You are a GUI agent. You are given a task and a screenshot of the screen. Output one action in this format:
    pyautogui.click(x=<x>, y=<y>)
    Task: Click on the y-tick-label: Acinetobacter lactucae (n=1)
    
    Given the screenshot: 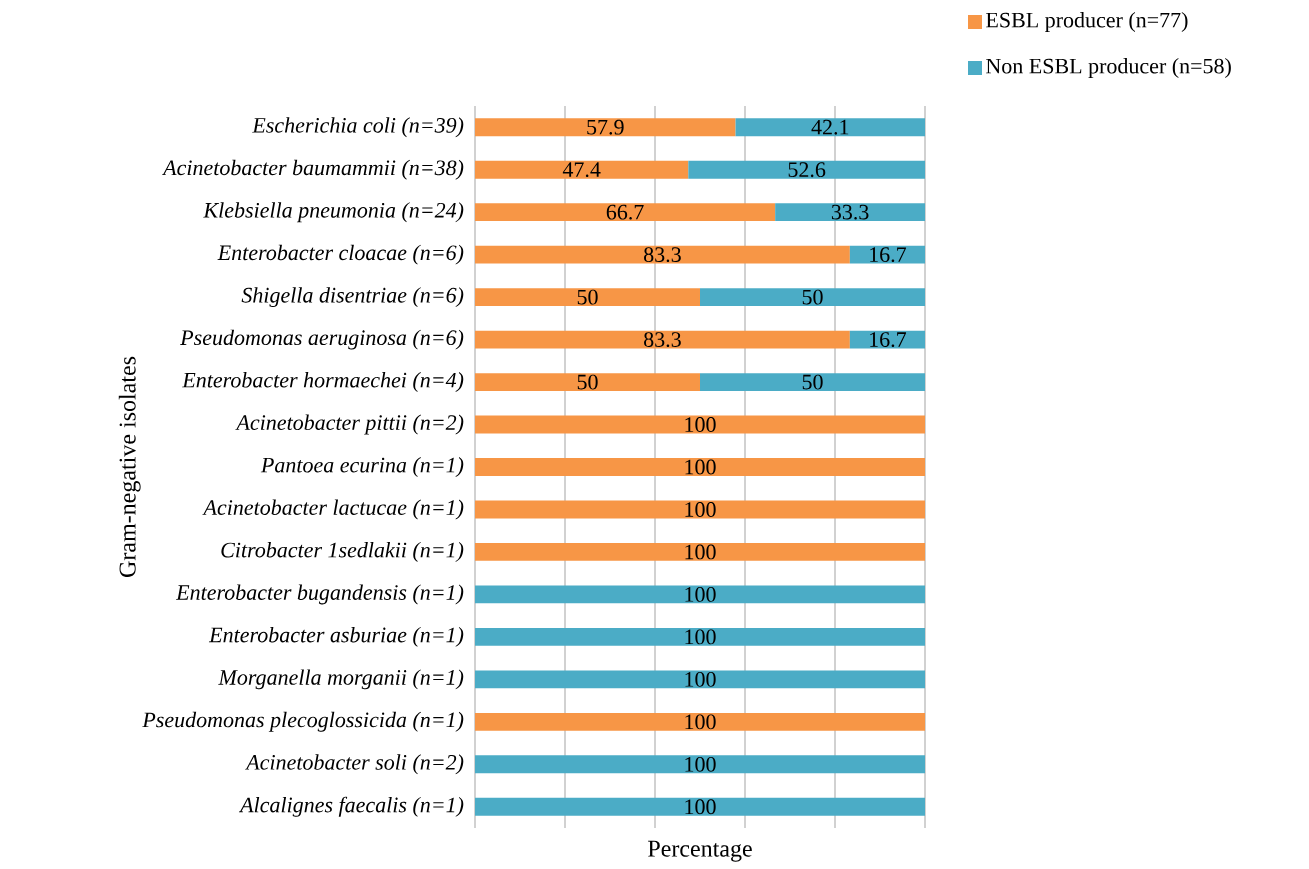 What is the action you would take?
    pyautogui.click(x=333, y=509)
    